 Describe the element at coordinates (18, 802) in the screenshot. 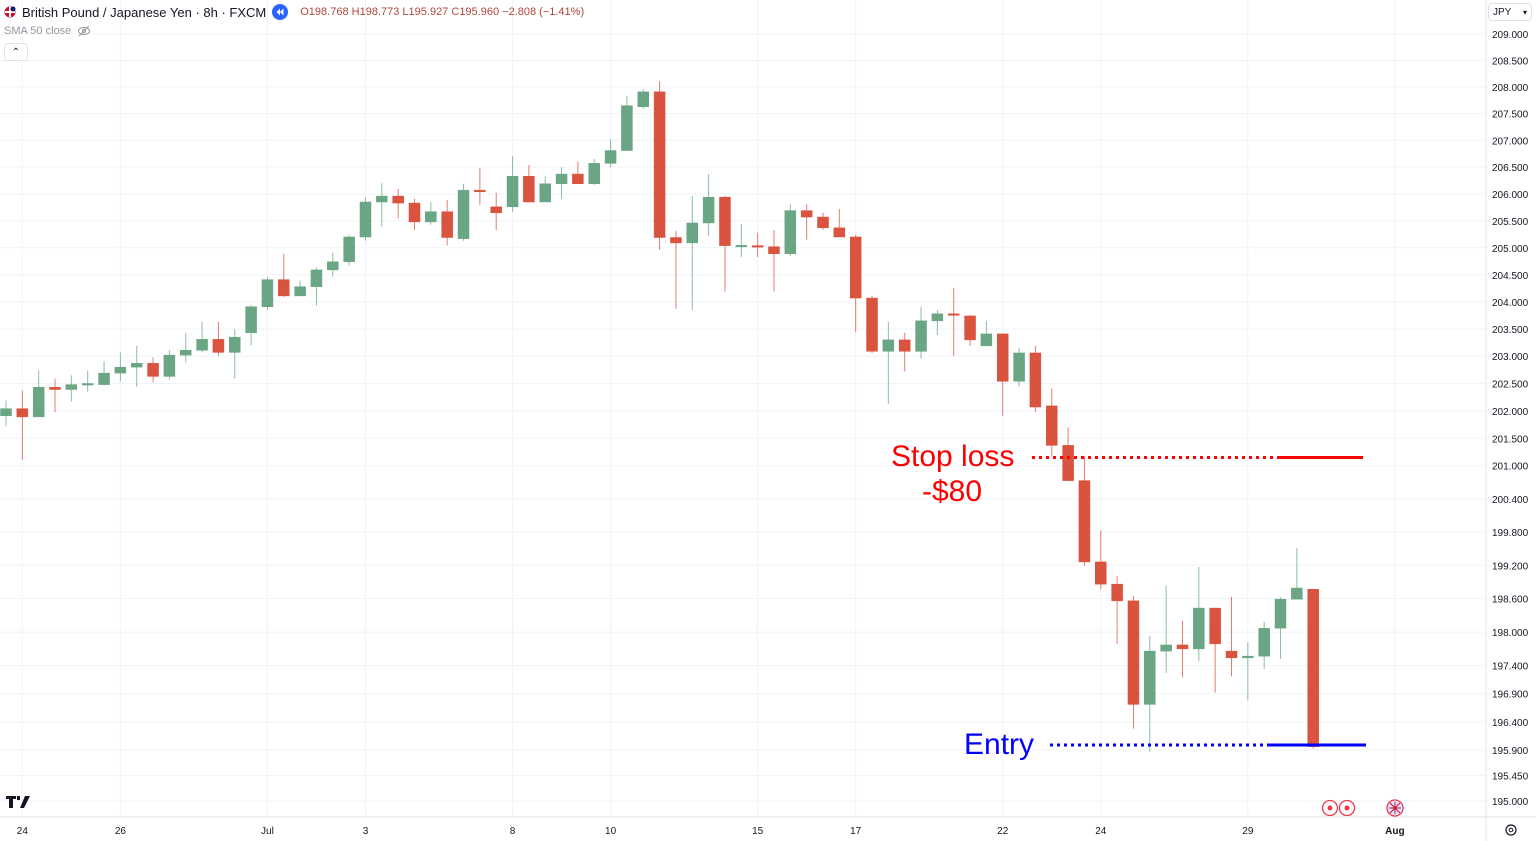

I see `tradingview-logo` at that location.